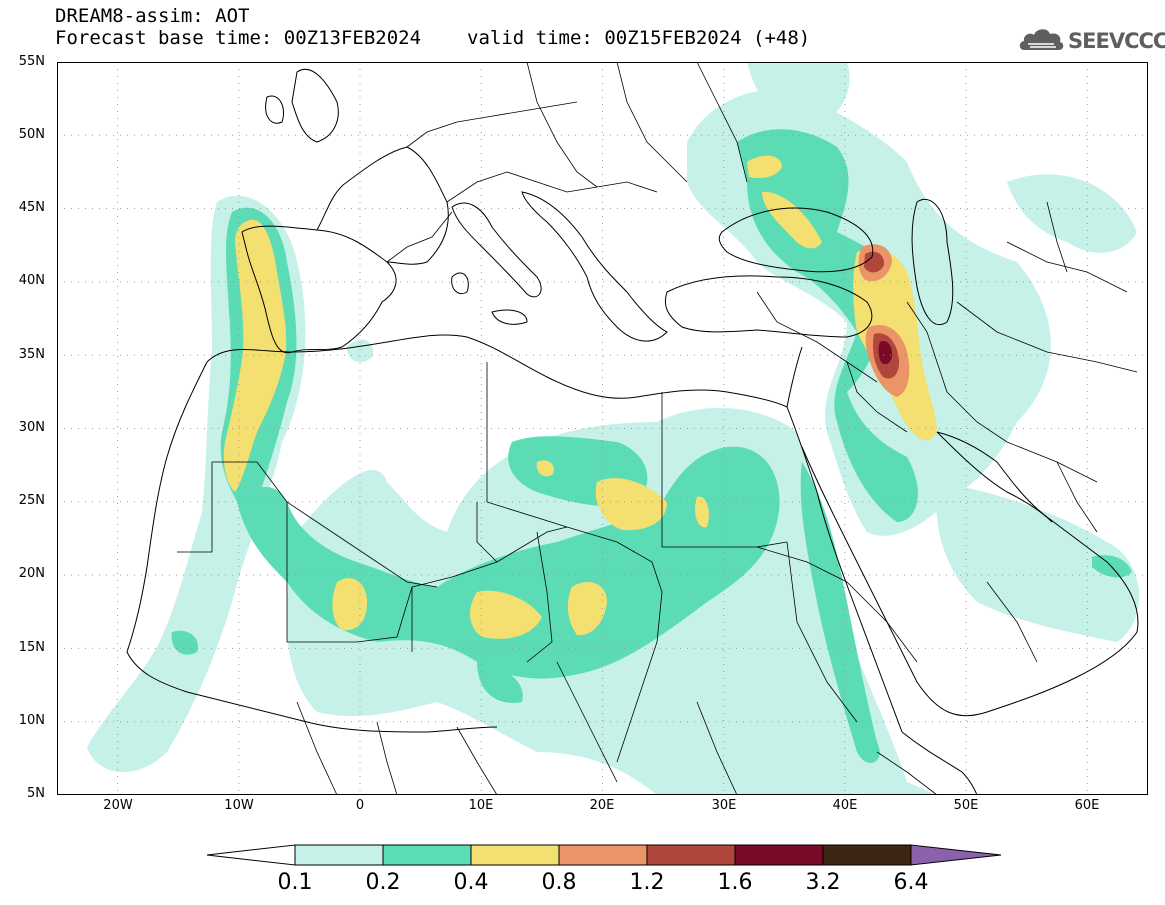 Image resolution: width=1165 pixels, height=905 pixels. Describe the element at coordinates (966, 805) in the screenshot. I see `lon-label: 50E` at that location.